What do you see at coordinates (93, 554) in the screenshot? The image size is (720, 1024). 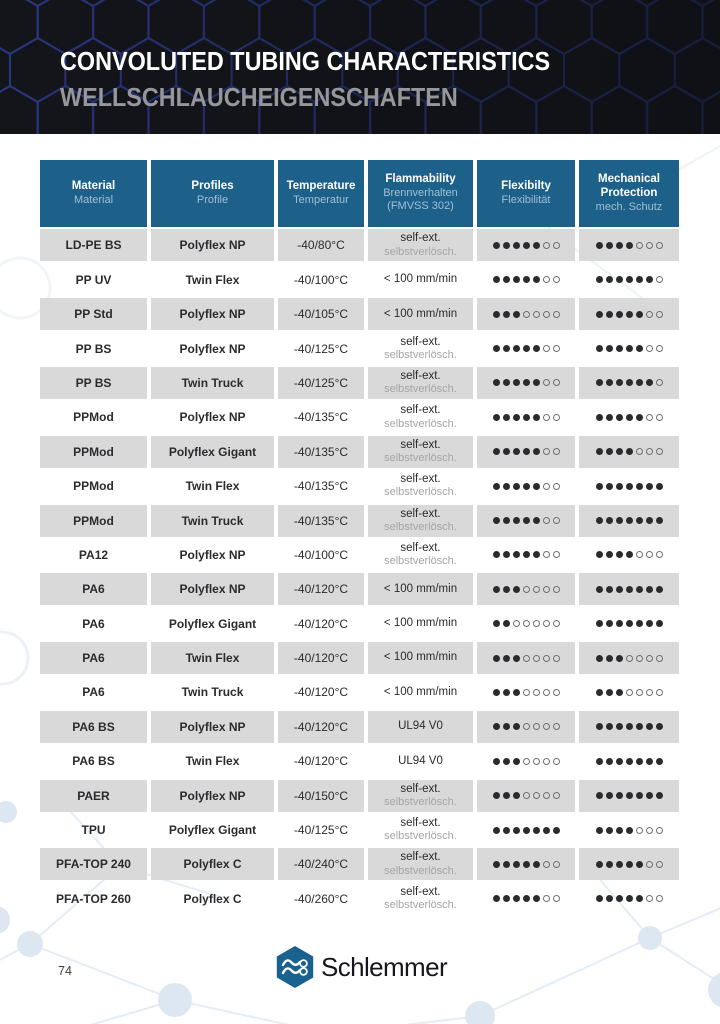 I see `material-cell: PA12` at bounding box center [93, 554].